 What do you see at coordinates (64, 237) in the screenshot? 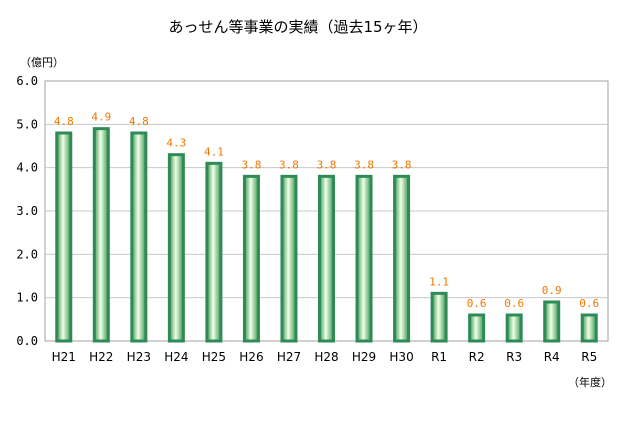
I see `bar-H21` at bounding box center [64, 237].